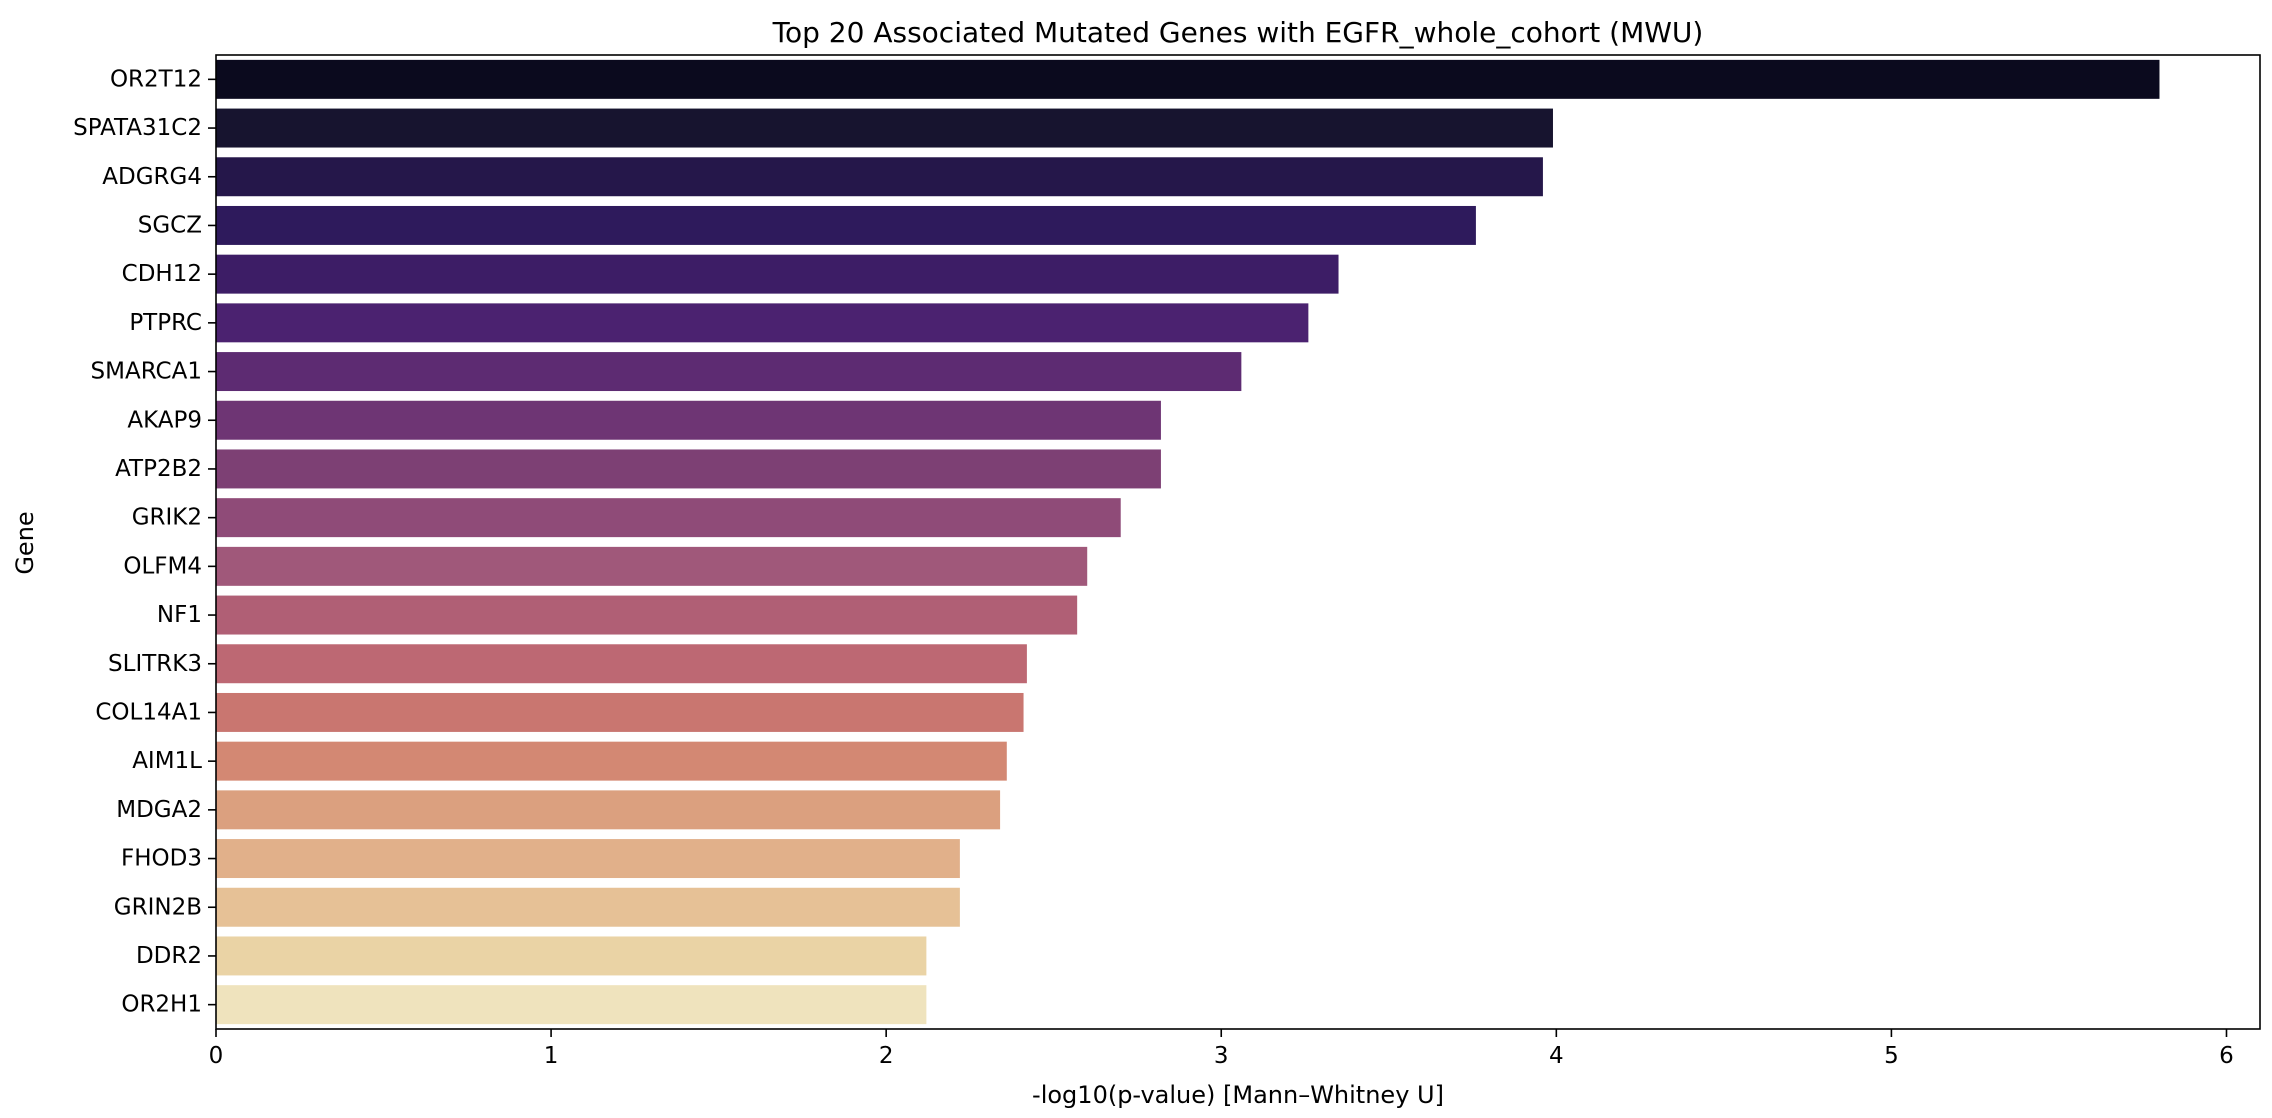 This screenshot has height=1118, width=2272. I want to click on bar-grin2b, so click(588, 907).